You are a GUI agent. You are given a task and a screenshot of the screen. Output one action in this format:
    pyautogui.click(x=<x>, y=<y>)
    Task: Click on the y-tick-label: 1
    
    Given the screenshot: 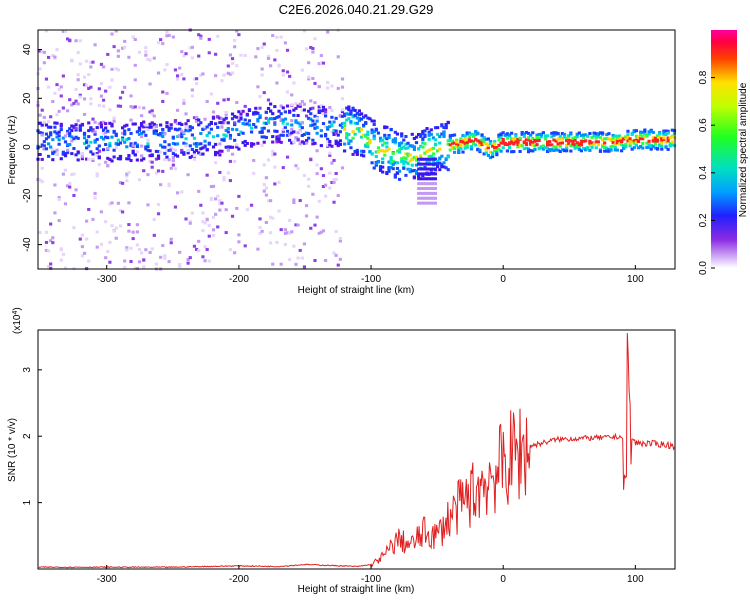 What is the action you would take?
    pyautogui.click(x=27, y=502)
    